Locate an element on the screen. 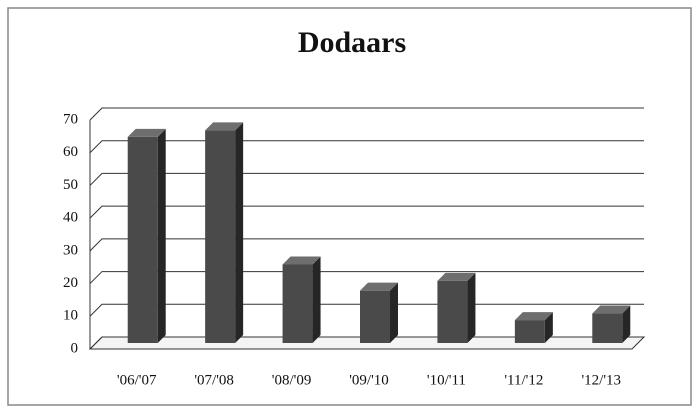 The height and width of the screenshot is (414, 700). x-tick-label: '09/'10 is located at coordinates (369, 380).